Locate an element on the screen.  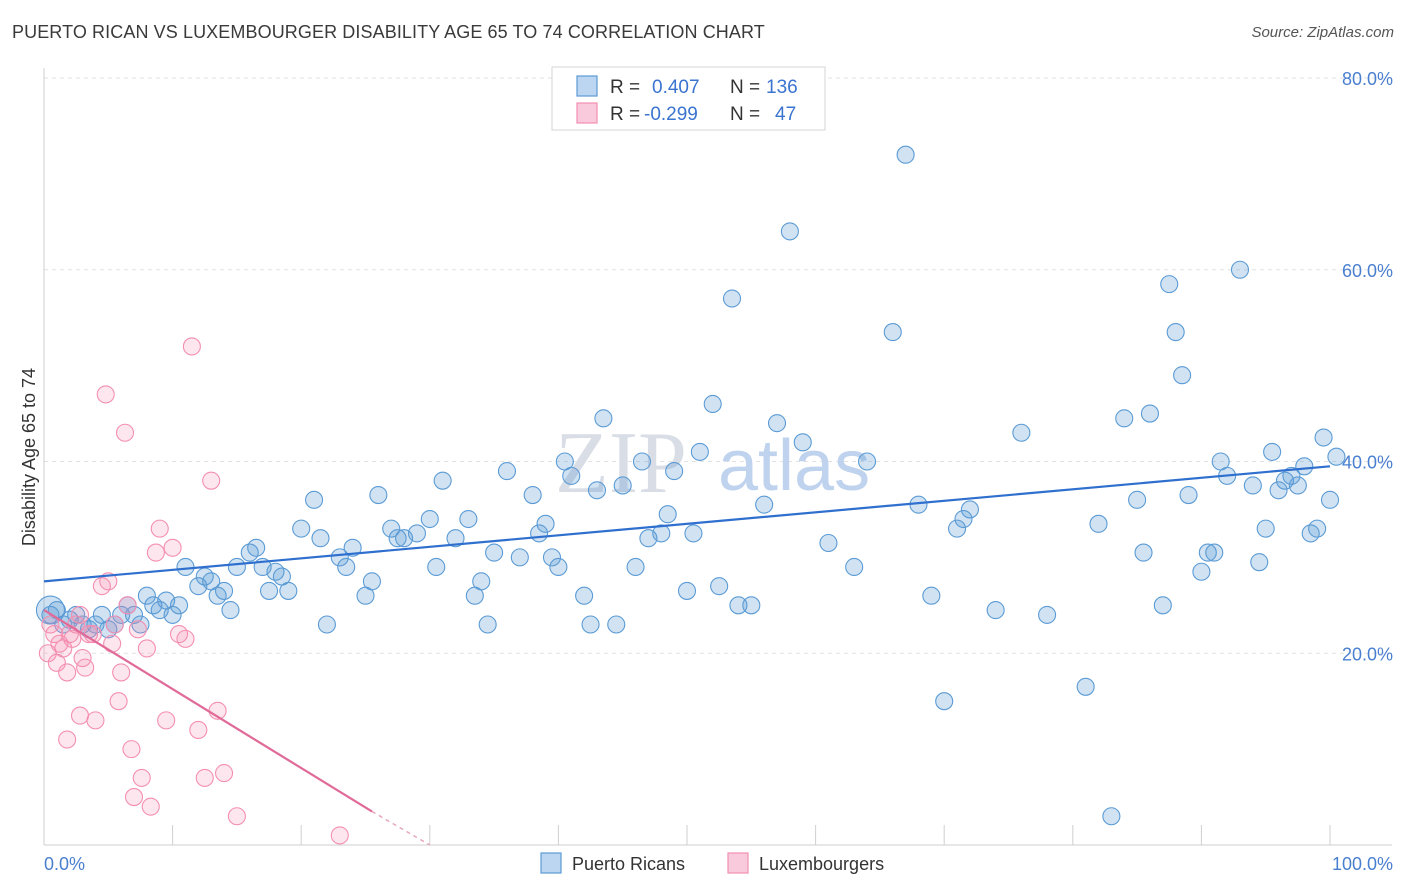
legend-n-value-2: 47 is located at coordinates (785, 114).